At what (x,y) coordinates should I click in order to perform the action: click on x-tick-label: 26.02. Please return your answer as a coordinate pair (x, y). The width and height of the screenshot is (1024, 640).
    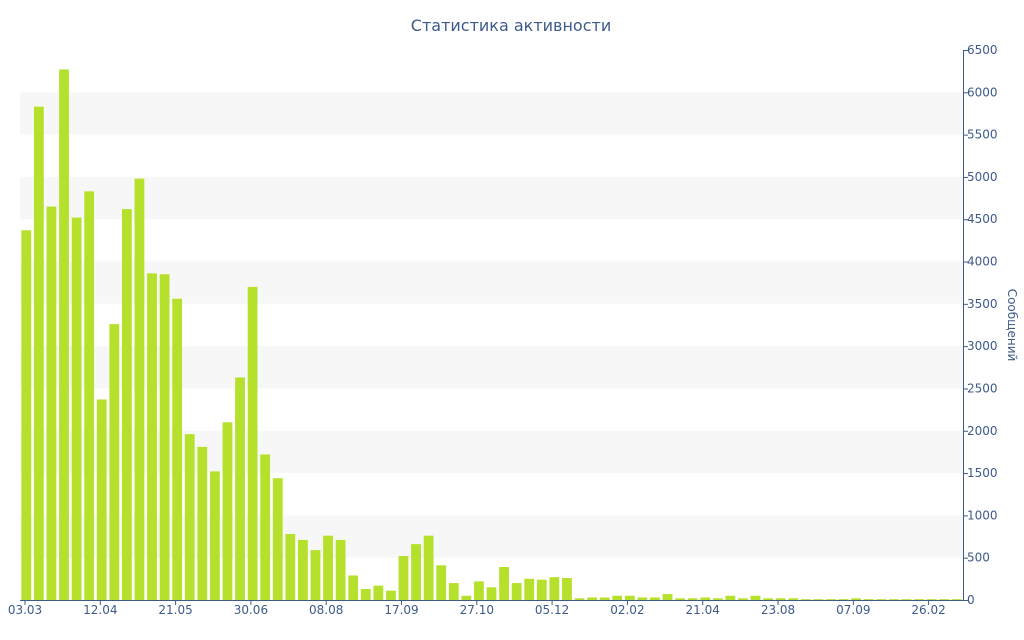
    Looking at the image, I should click on (928, 610).